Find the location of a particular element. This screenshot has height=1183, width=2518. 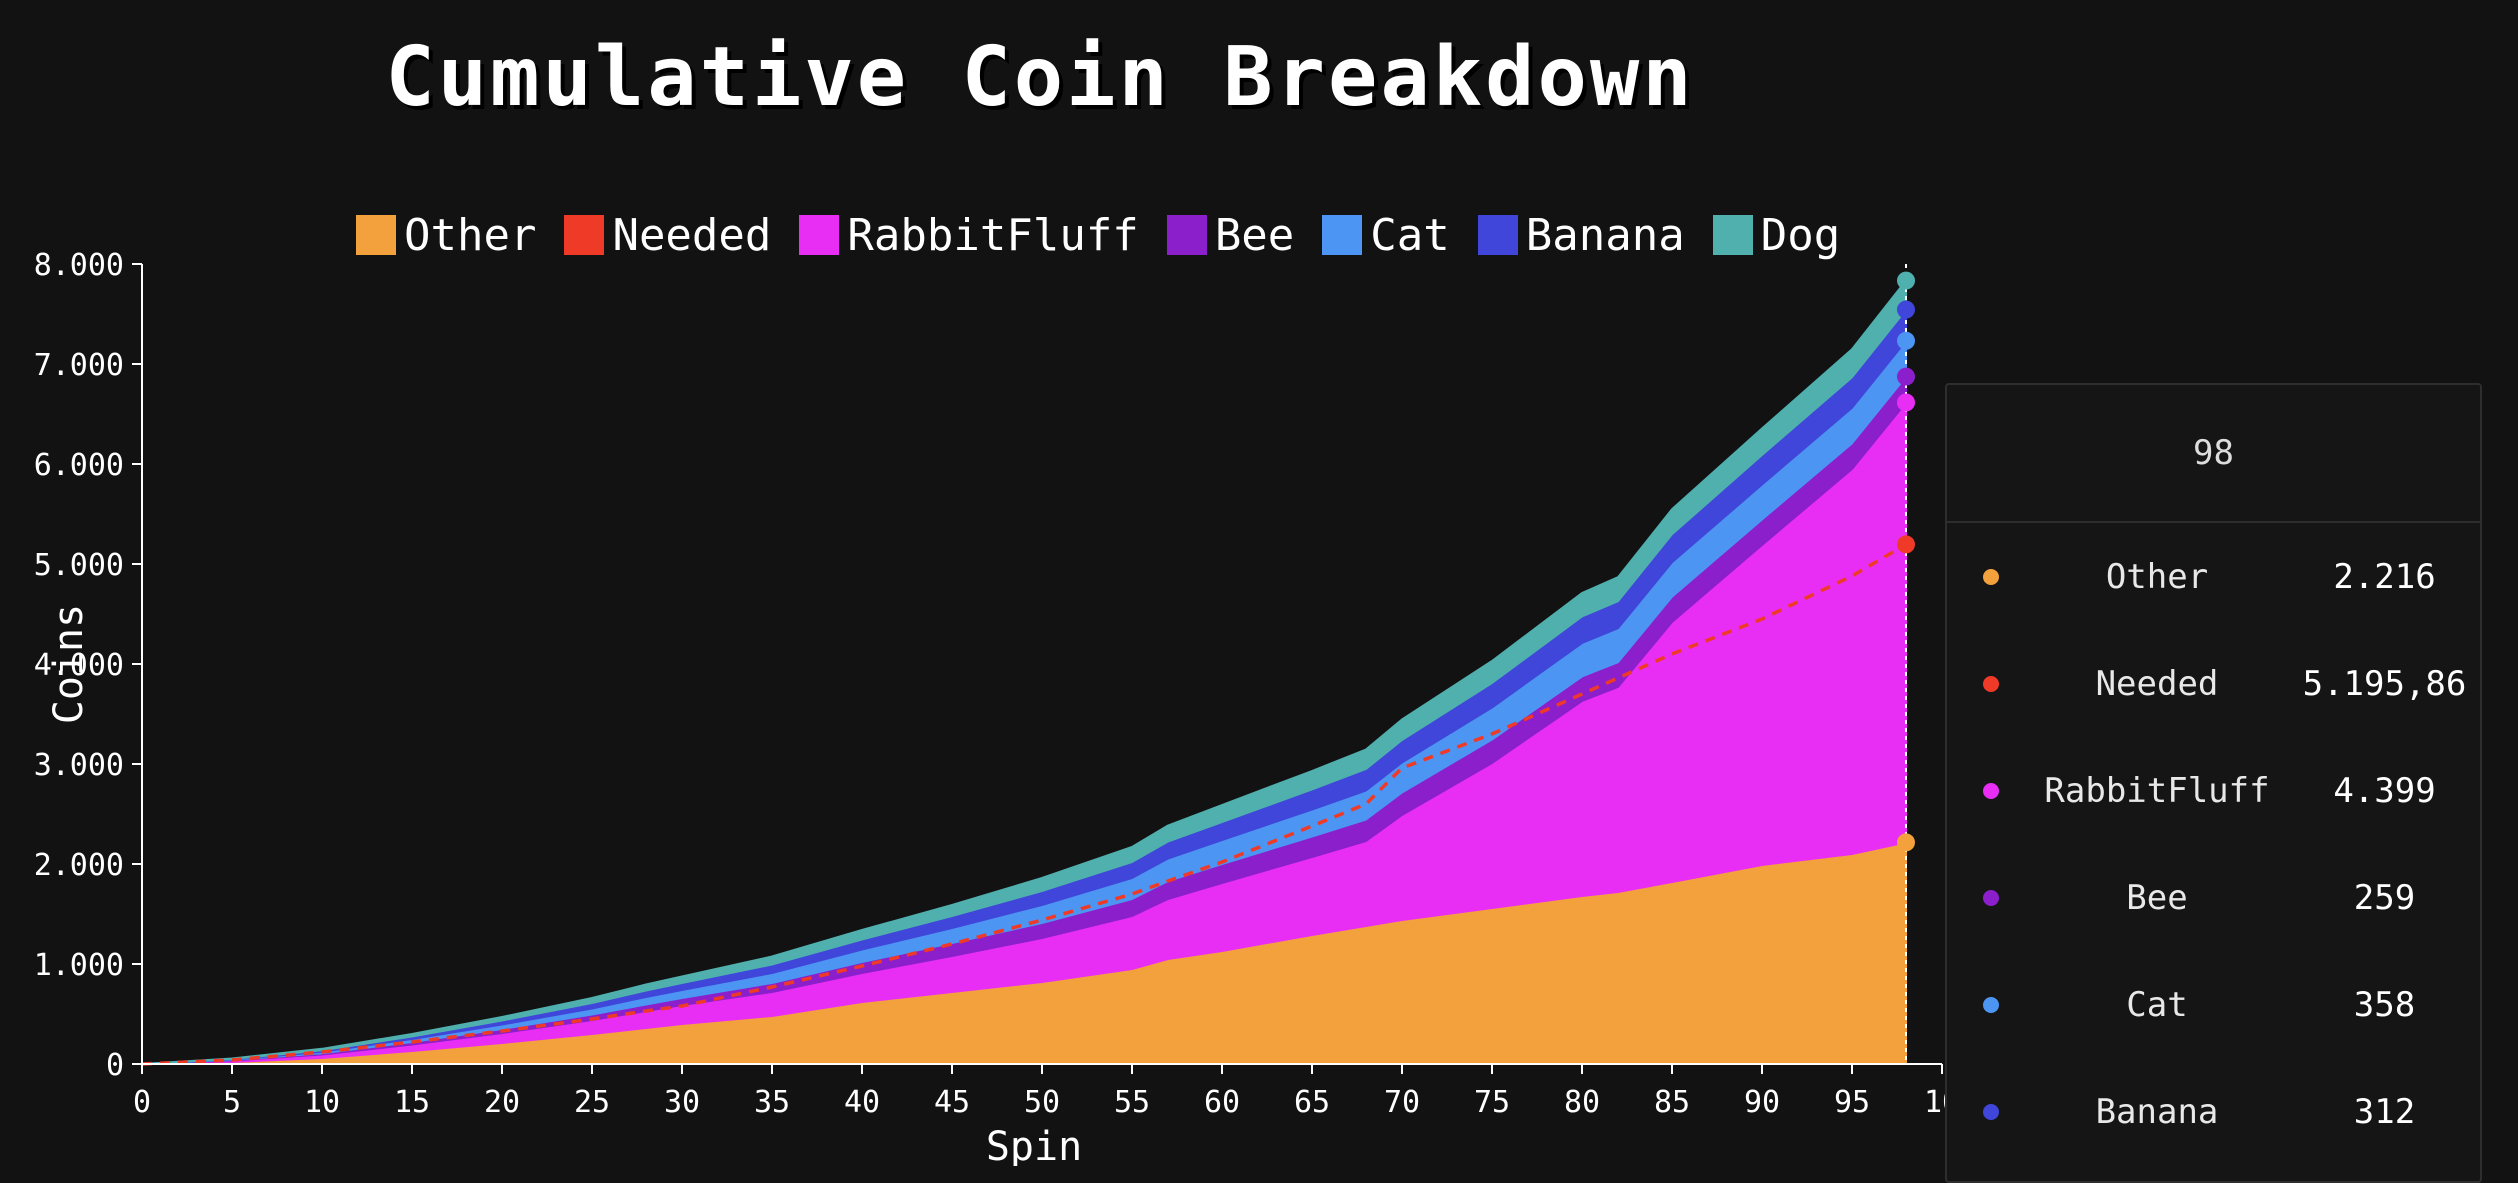

y-tick-label: 4.000 is located at coordinates (79, 665).